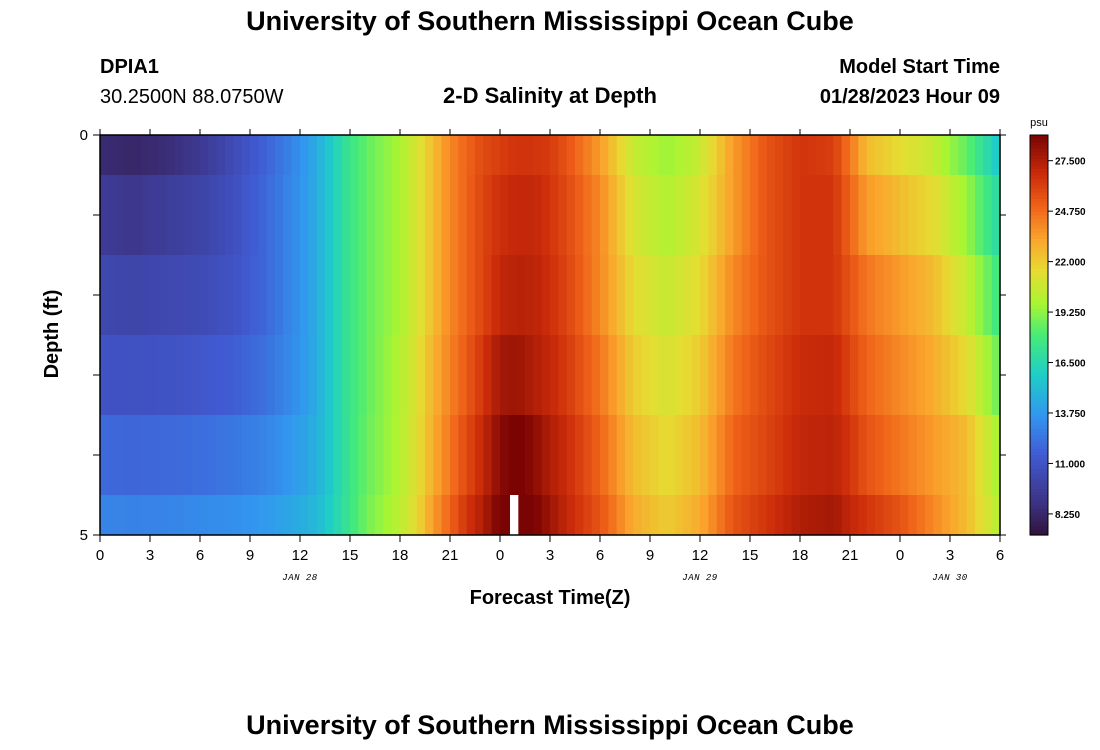  Describe the element at coordinates (750, 555) in the screenshot. I see `x-tick-label: 15` at that location.